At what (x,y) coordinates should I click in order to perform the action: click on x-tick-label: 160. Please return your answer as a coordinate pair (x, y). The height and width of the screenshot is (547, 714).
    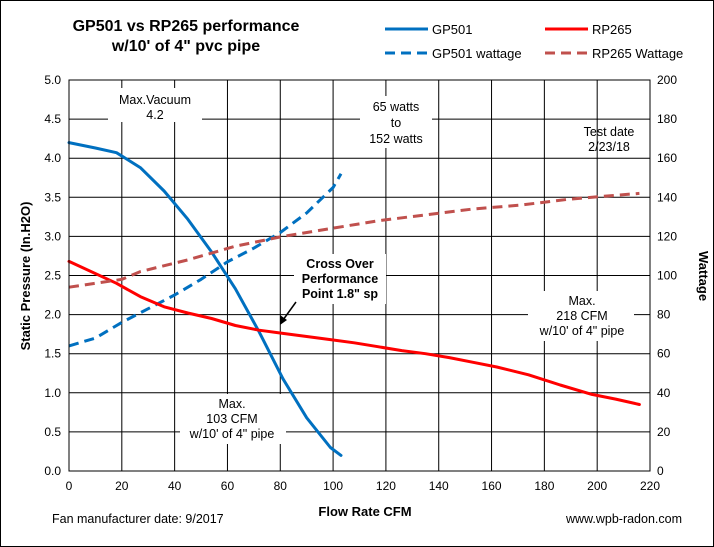
    Looking at the image, I should click on (492, 486).